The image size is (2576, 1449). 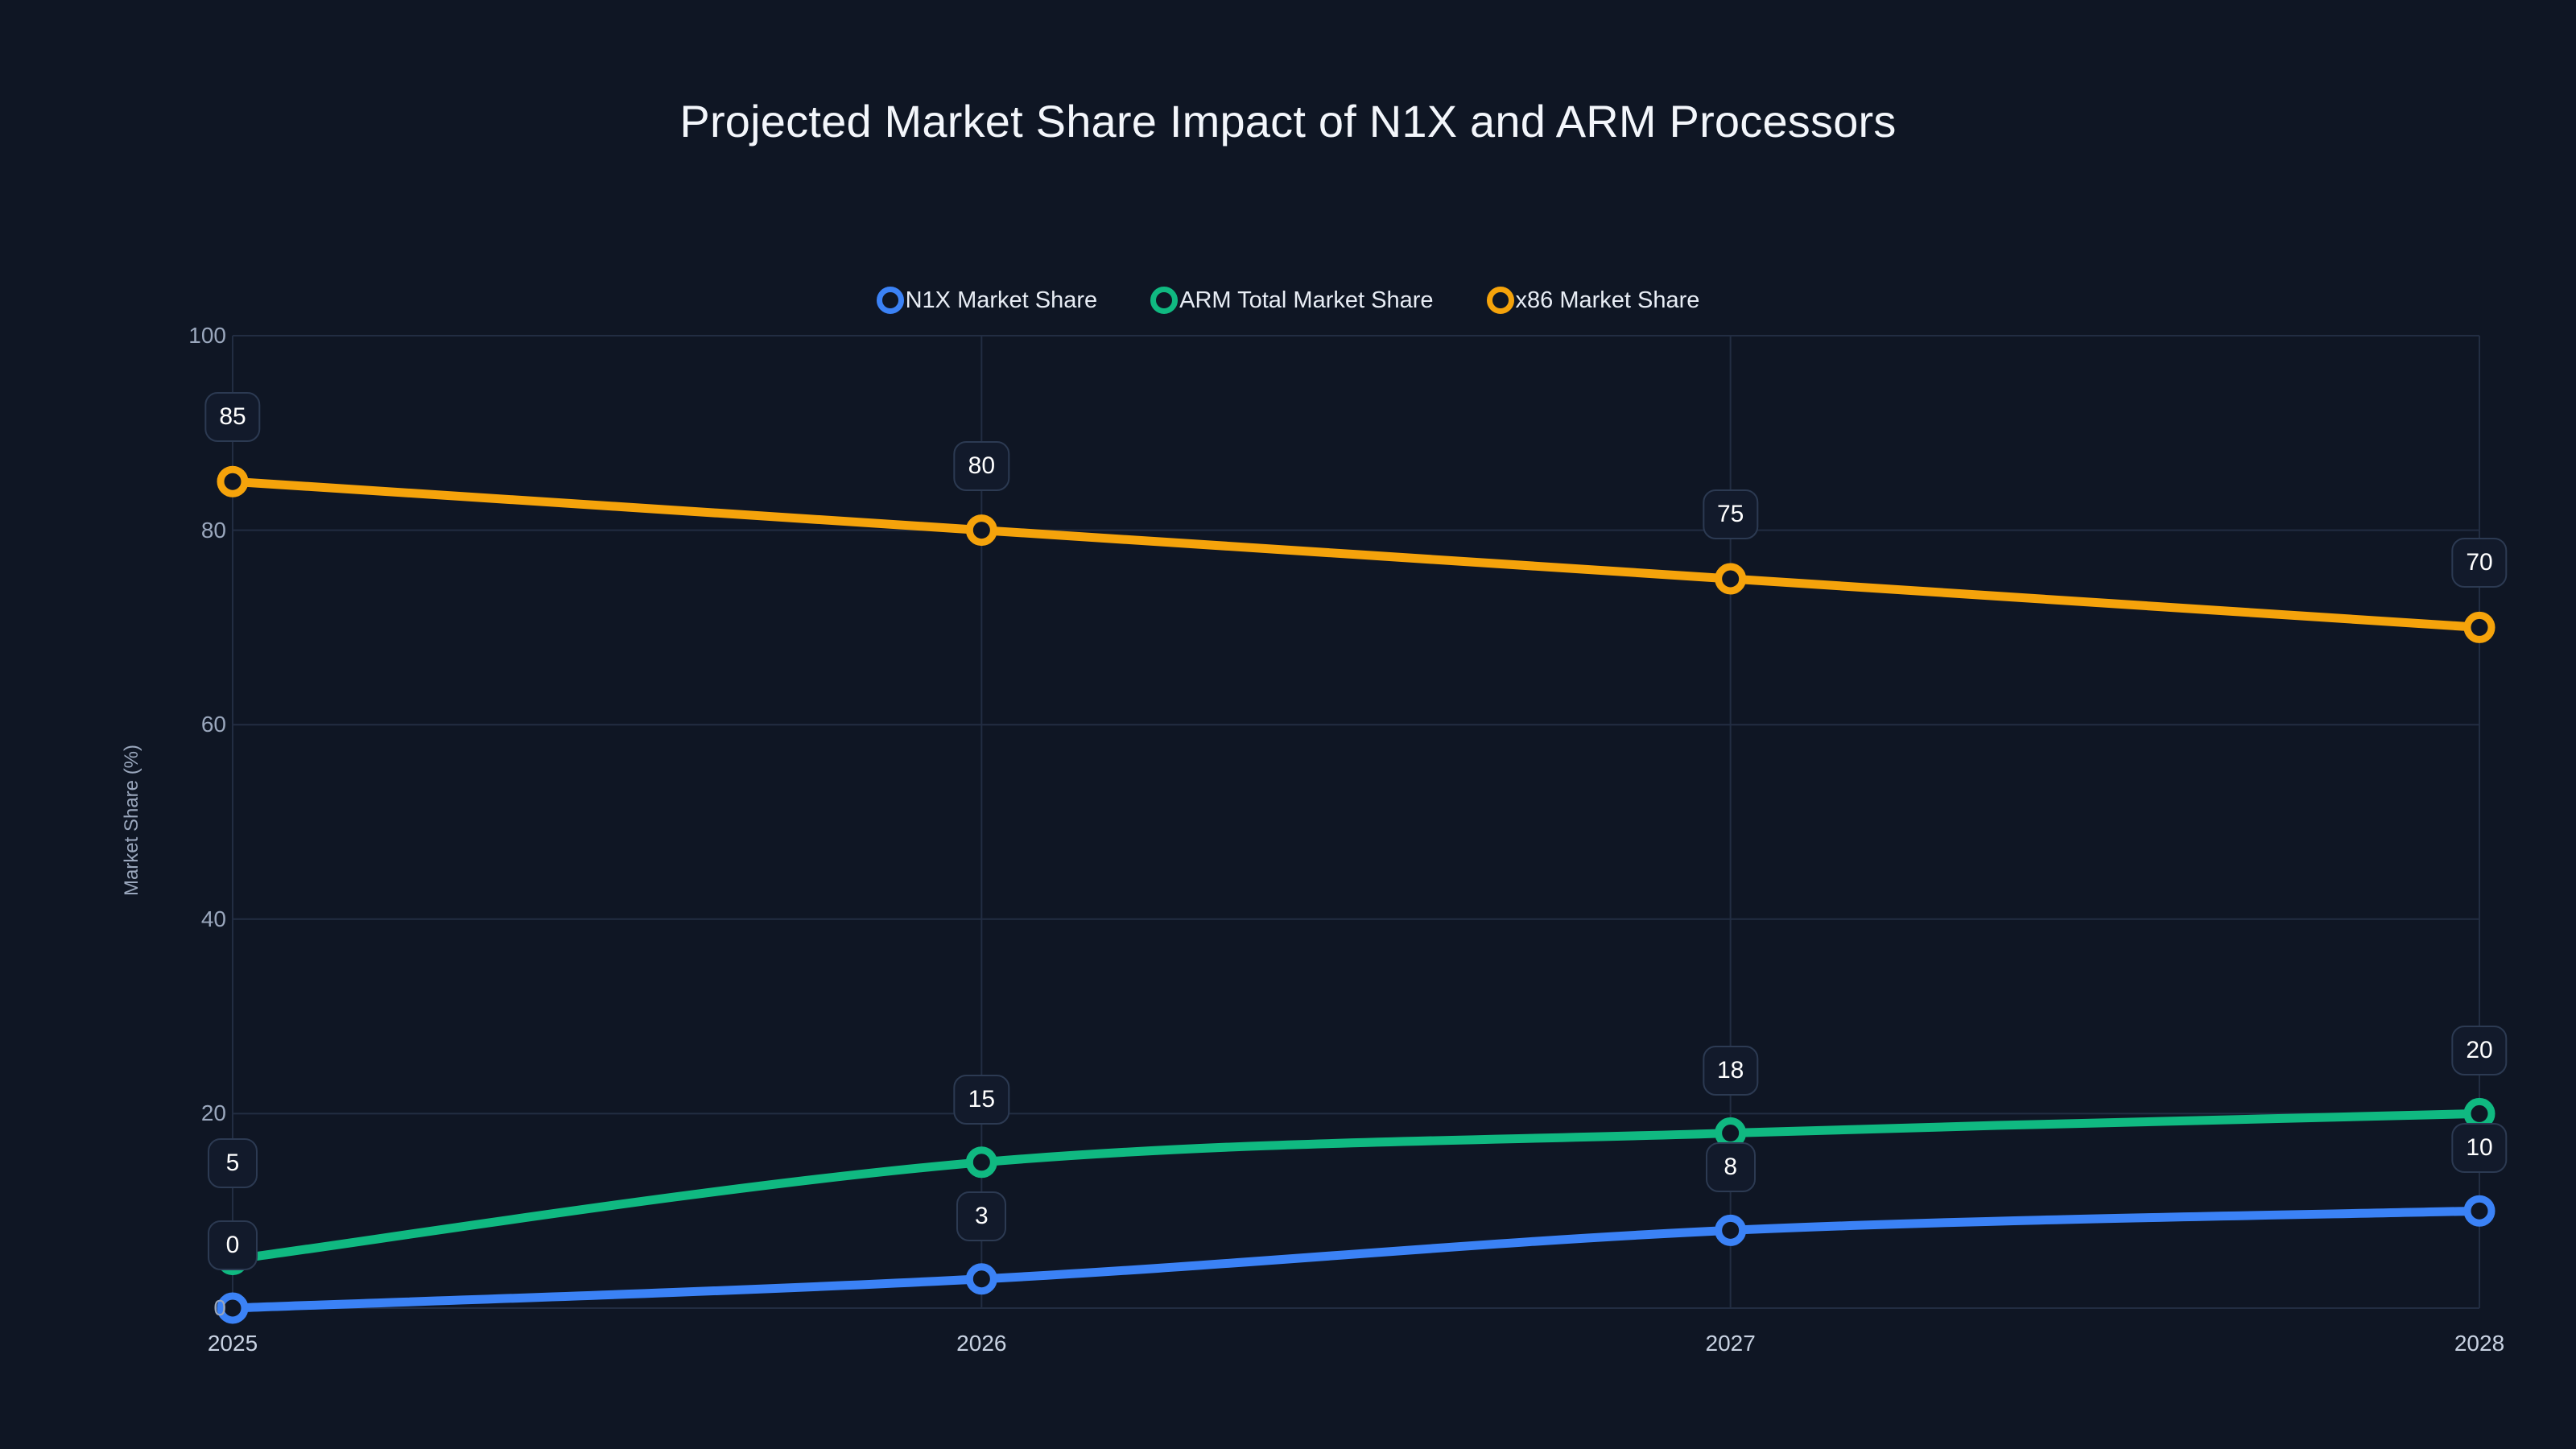 What do you see at coordinates (213, 918) in the screenshot?
I see `y-axis-tick-label: 40` at bounding box center [213, 918].